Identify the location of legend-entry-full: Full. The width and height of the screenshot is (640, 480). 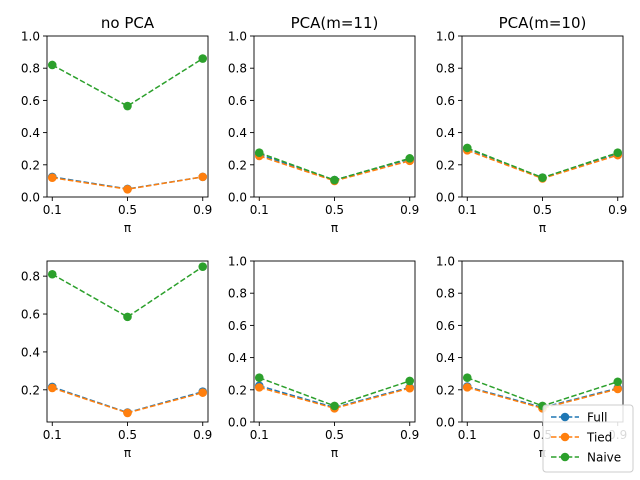
(579, 418).